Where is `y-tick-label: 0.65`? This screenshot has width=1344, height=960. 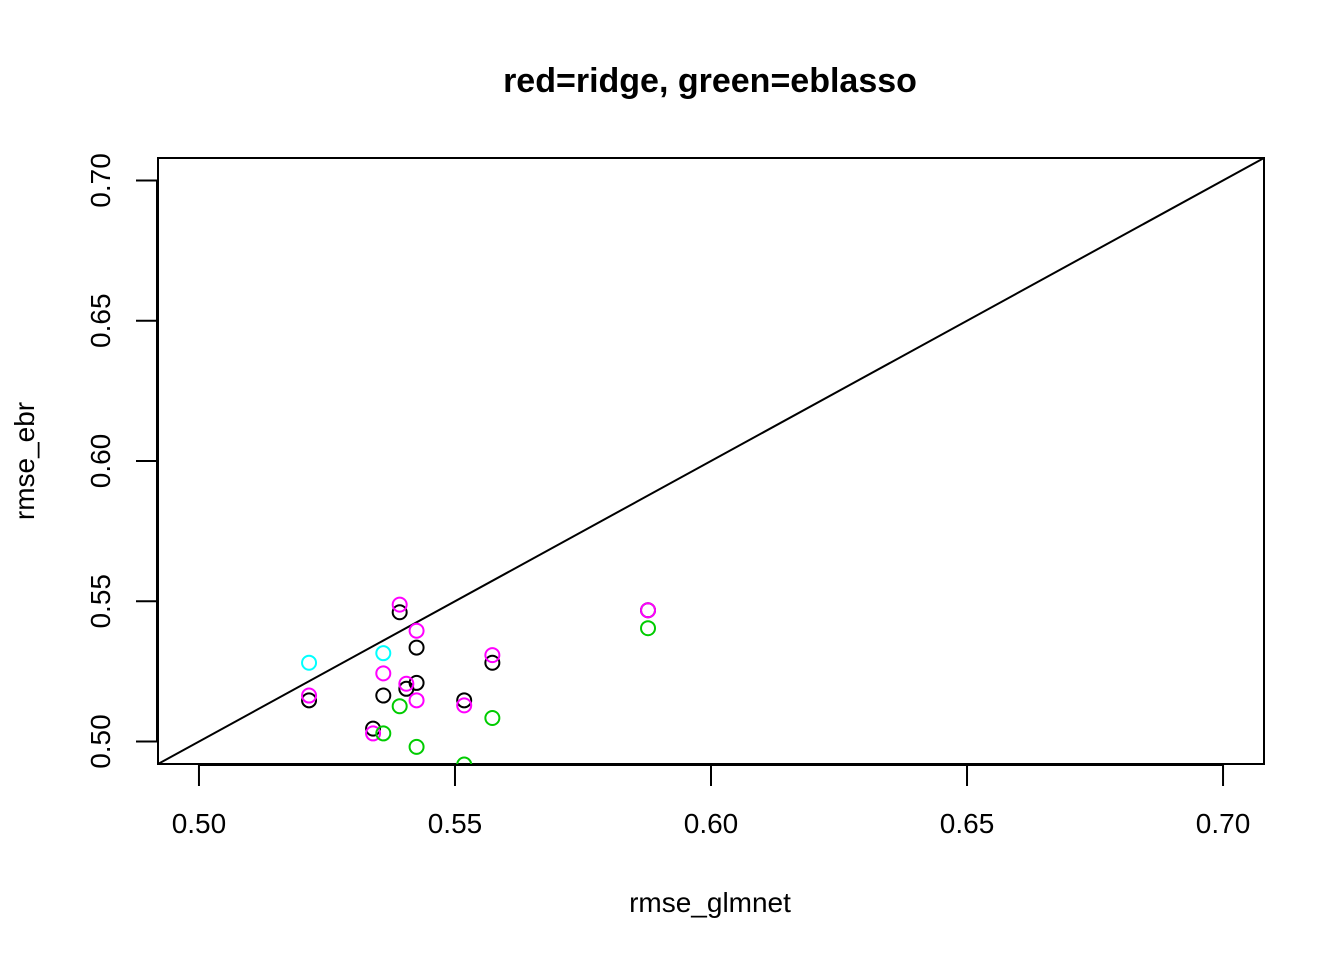
y-tick-label: 0.65 is located at coordinates (100, 320).